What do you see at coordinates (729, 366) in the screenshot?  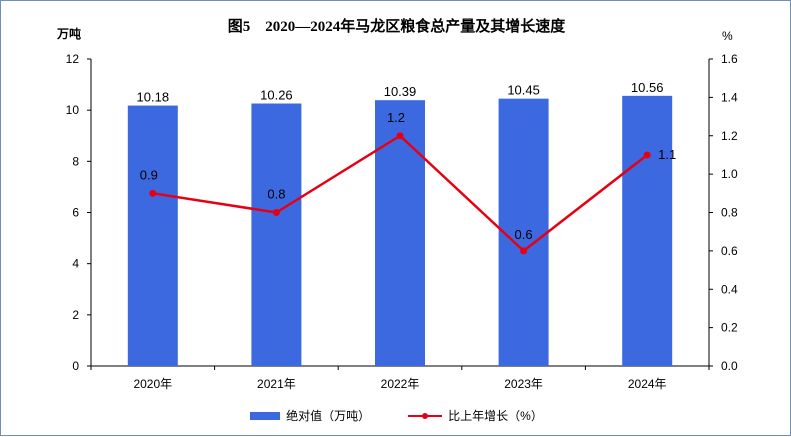 I see `right-tick-label: 0.0` at bounding box center [729, 366].